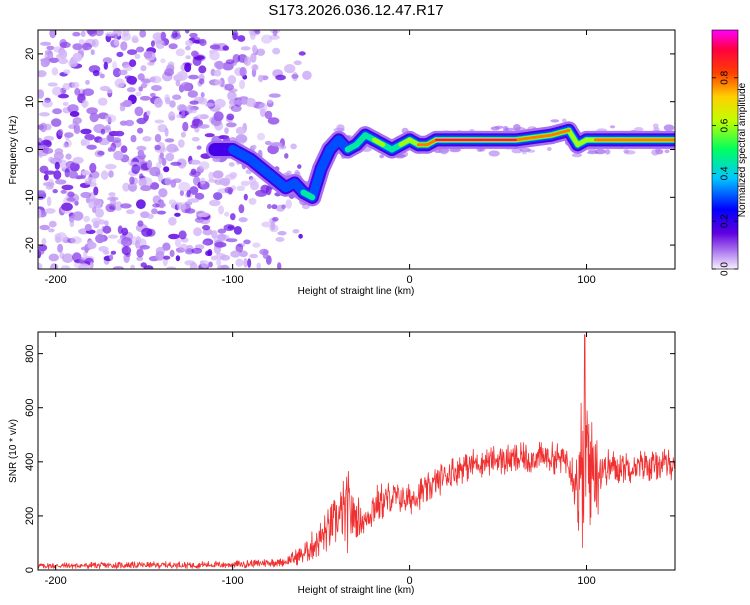 The width and height of the screenshot is (750, 605). Describe the element at coordinates (725, 149) in the screenshot. I see `colorbar-gradient` at that location.